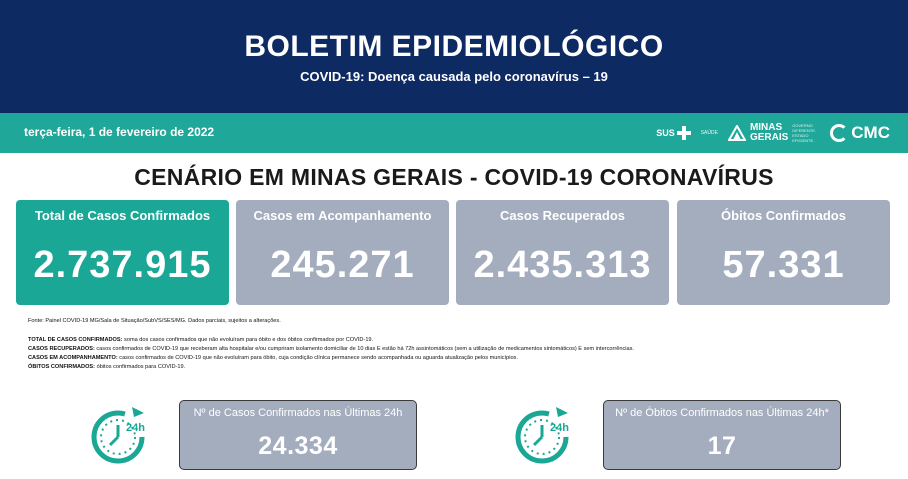 The height and width of the screenshot is (479, 908). What do you see at coordinates (766, 127) in the screenshot?
I see `minas-text: MINAS` at bounding box center [766, 127].